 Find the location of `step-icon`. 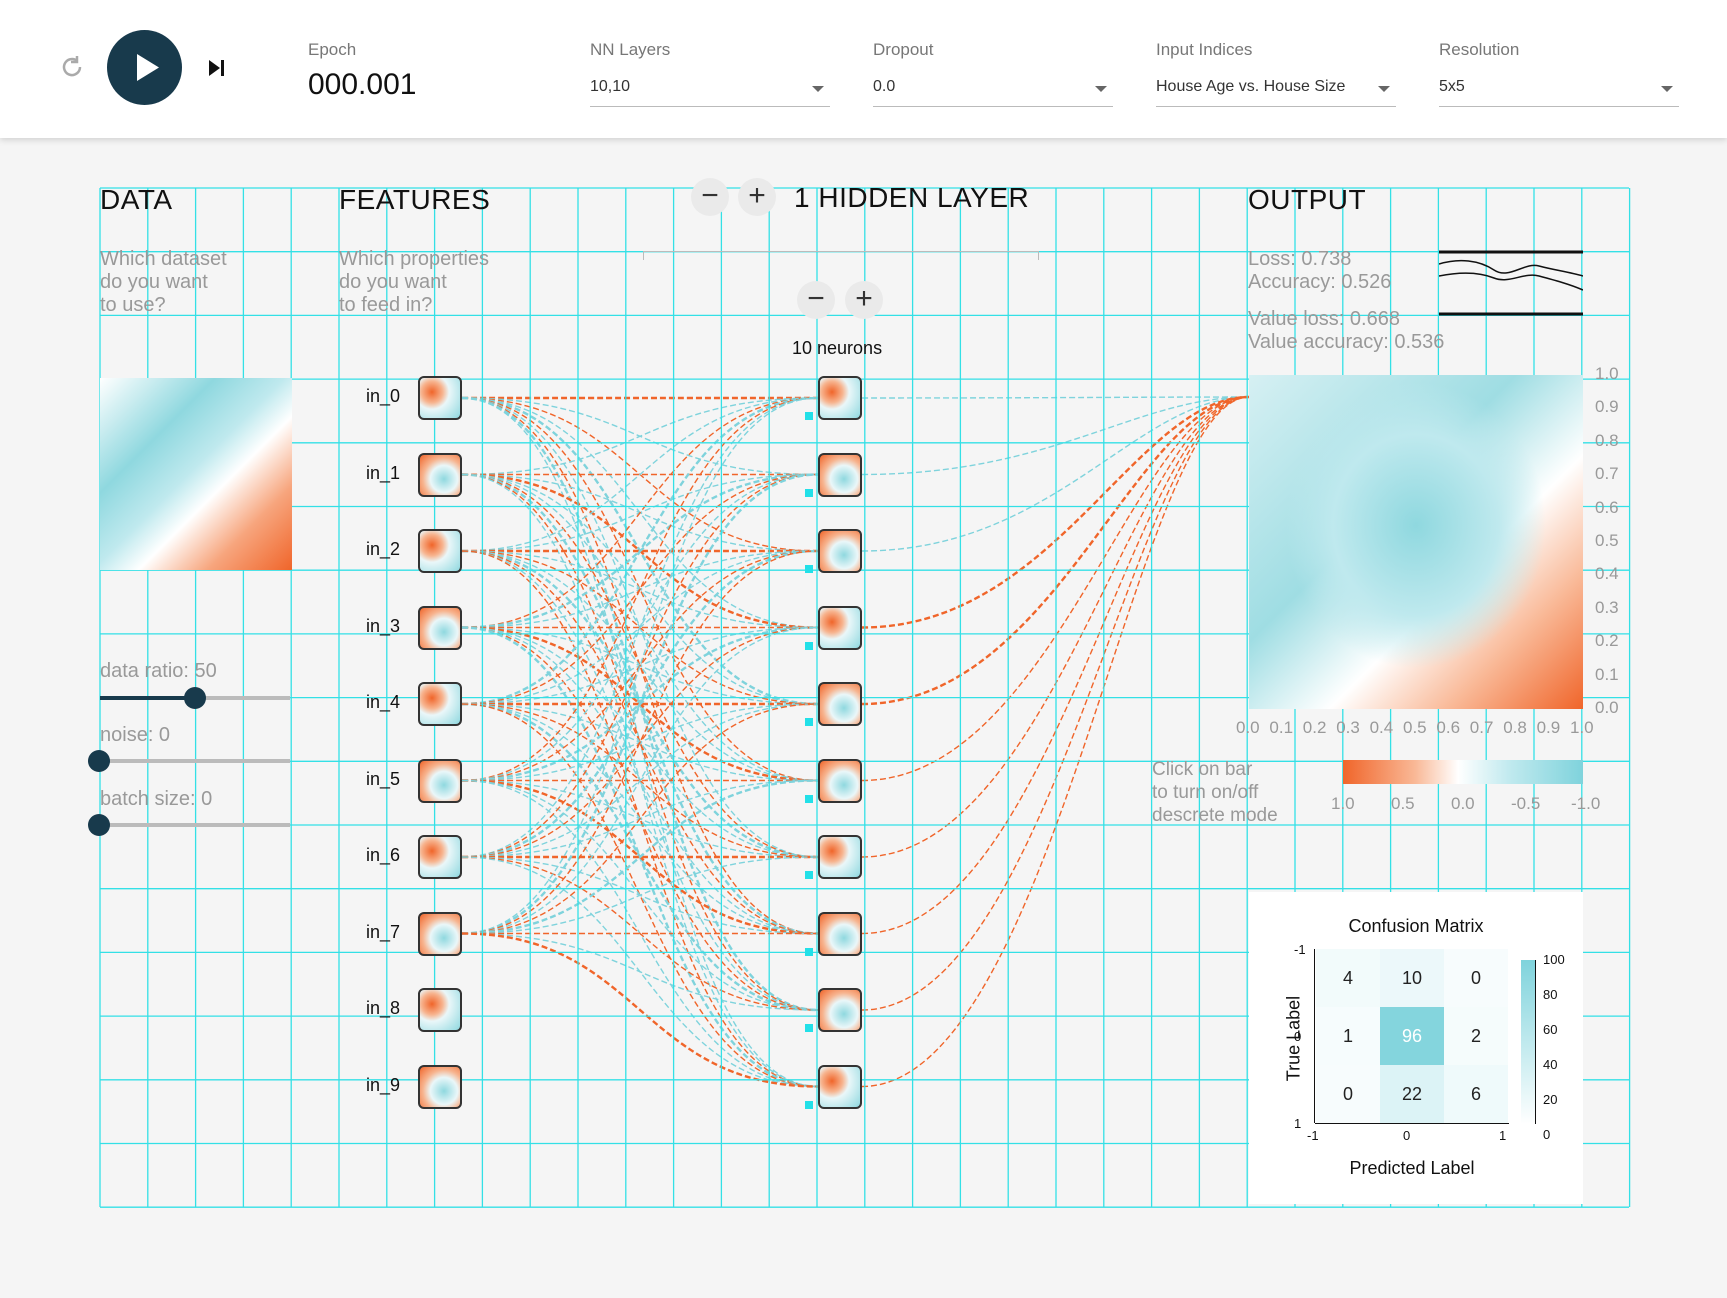

step-icon is located at coordinates (216, 68).